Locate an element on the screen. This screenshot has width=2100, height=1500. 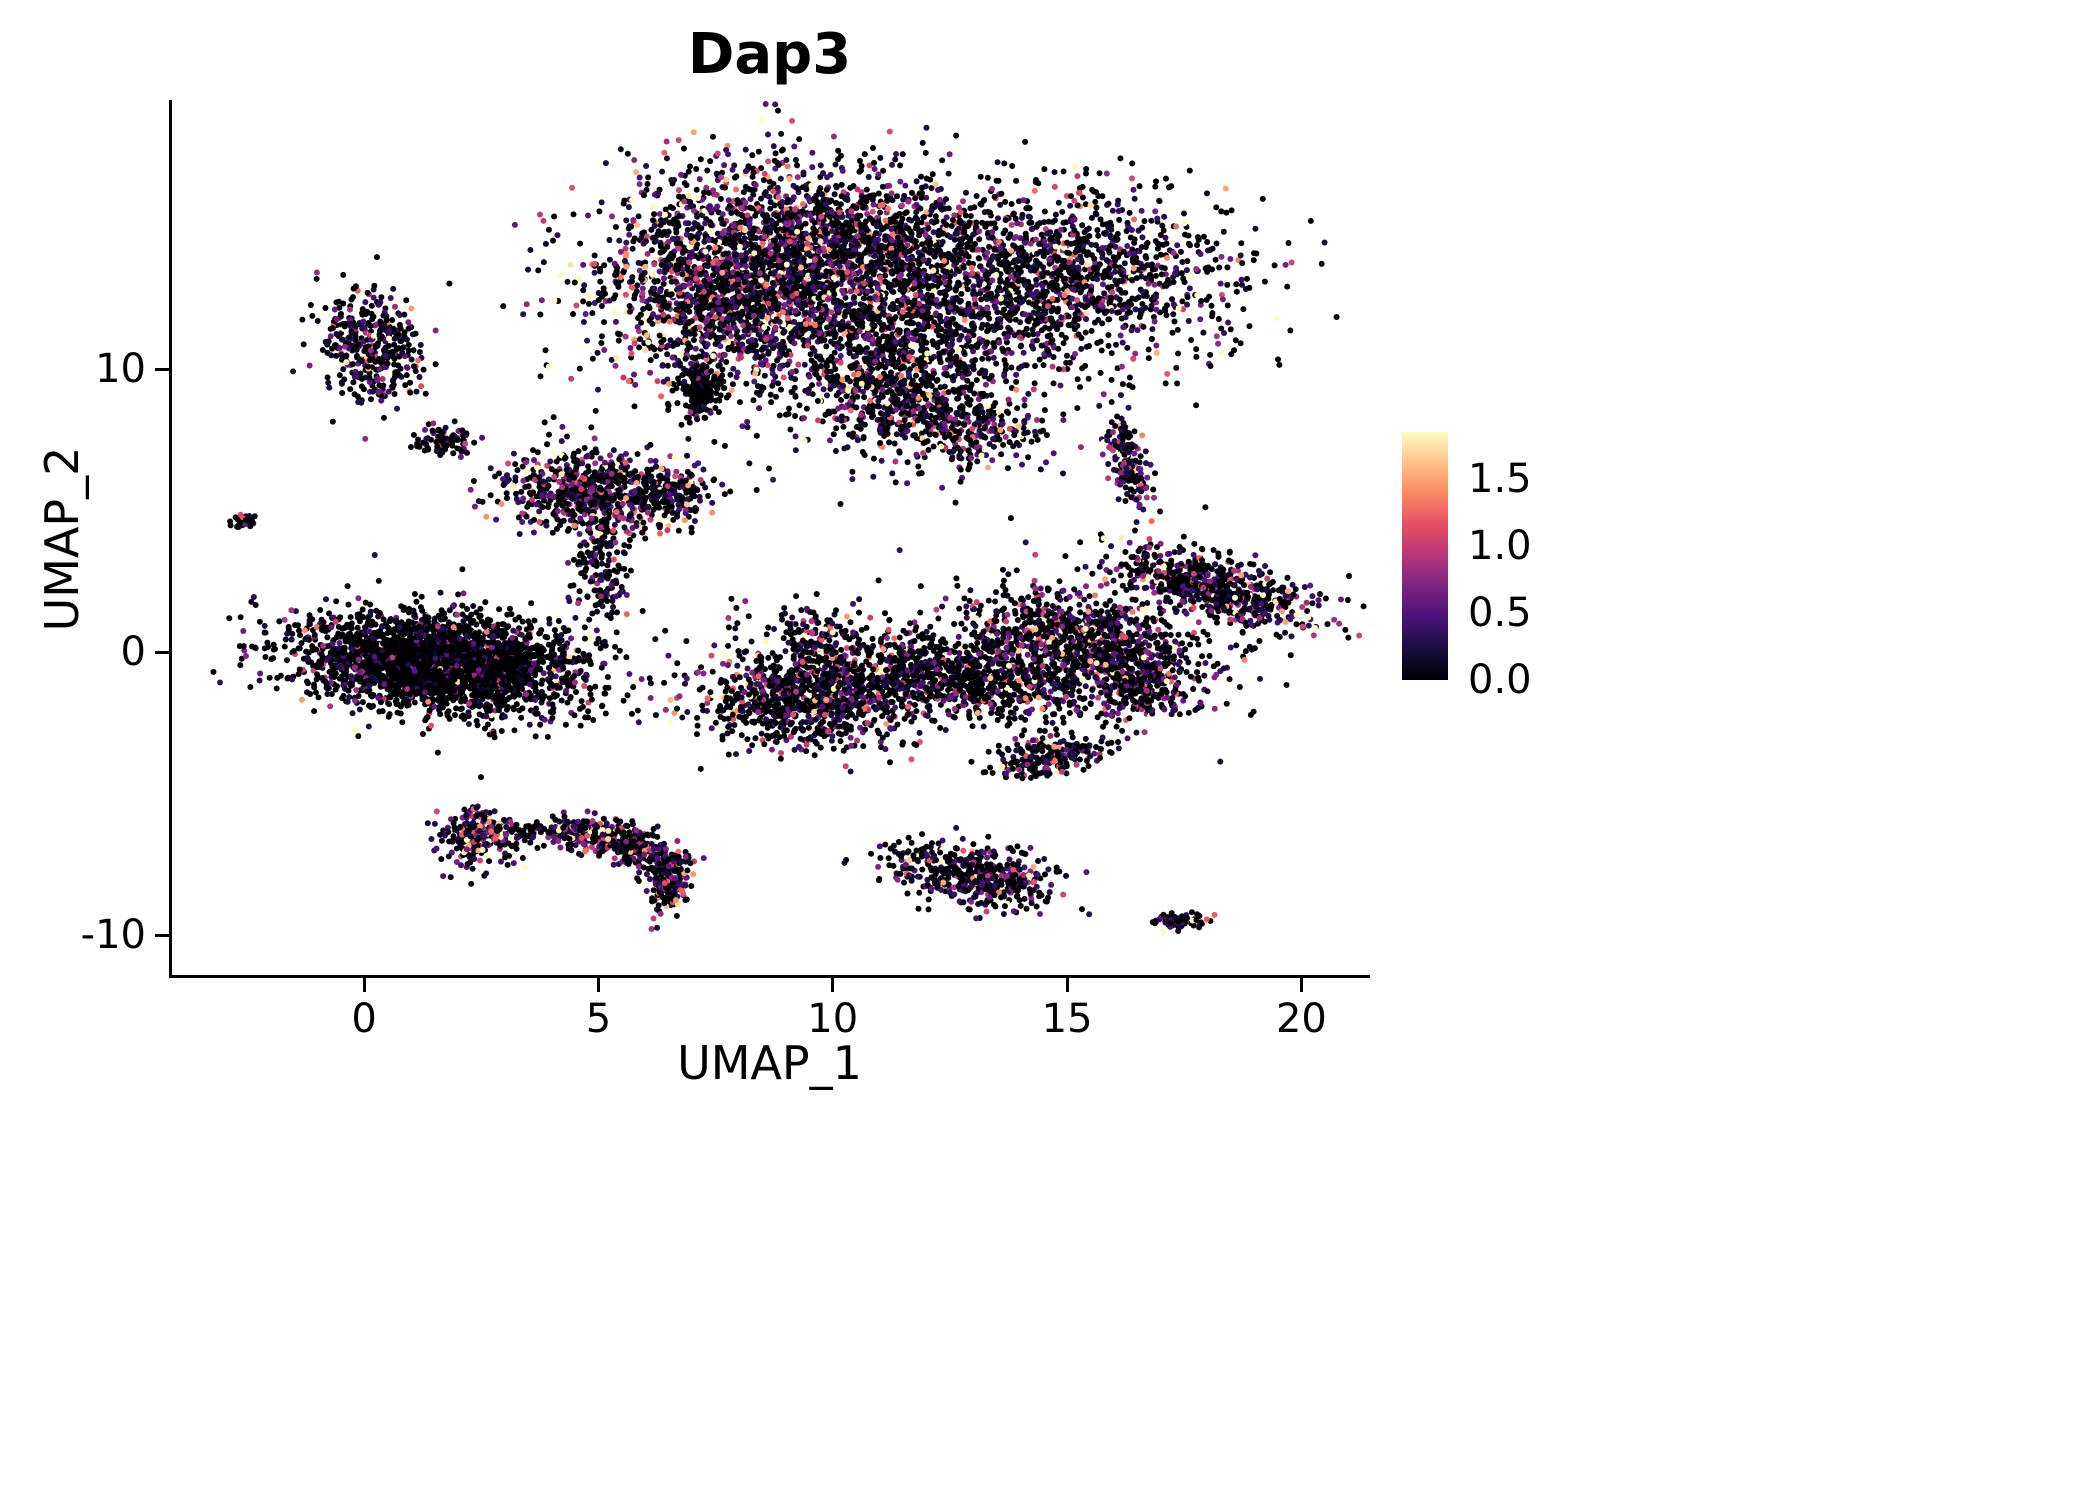
colorbar-tick-label: 0.0 is located at coordinates (1500, 680).